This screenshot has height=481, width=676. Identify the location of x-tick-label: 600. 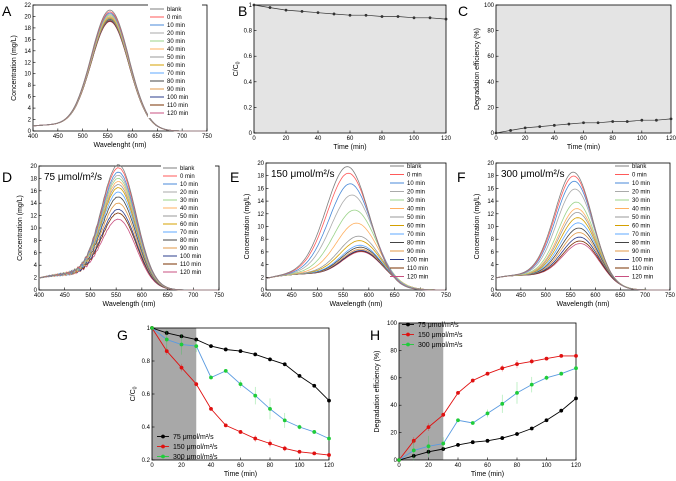
(595, 296).